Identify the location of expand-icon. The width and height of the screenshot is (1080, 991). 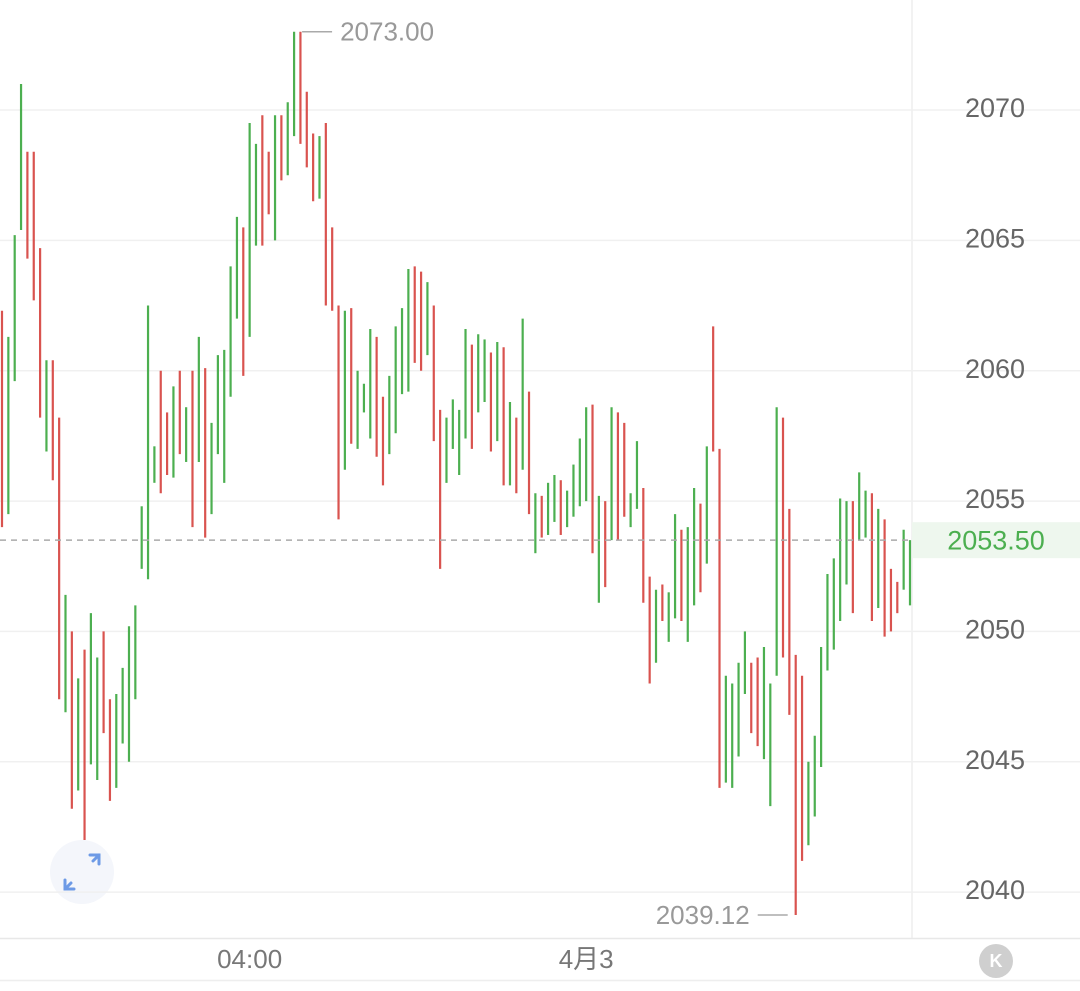
(82, 872).